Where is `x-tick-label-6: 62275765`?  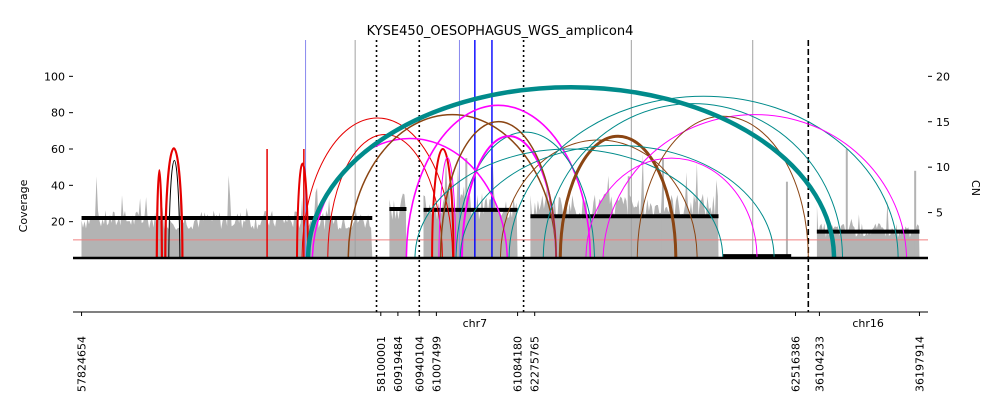
x-tick-label-6: 62275765 is located at coordinates (535, 364).